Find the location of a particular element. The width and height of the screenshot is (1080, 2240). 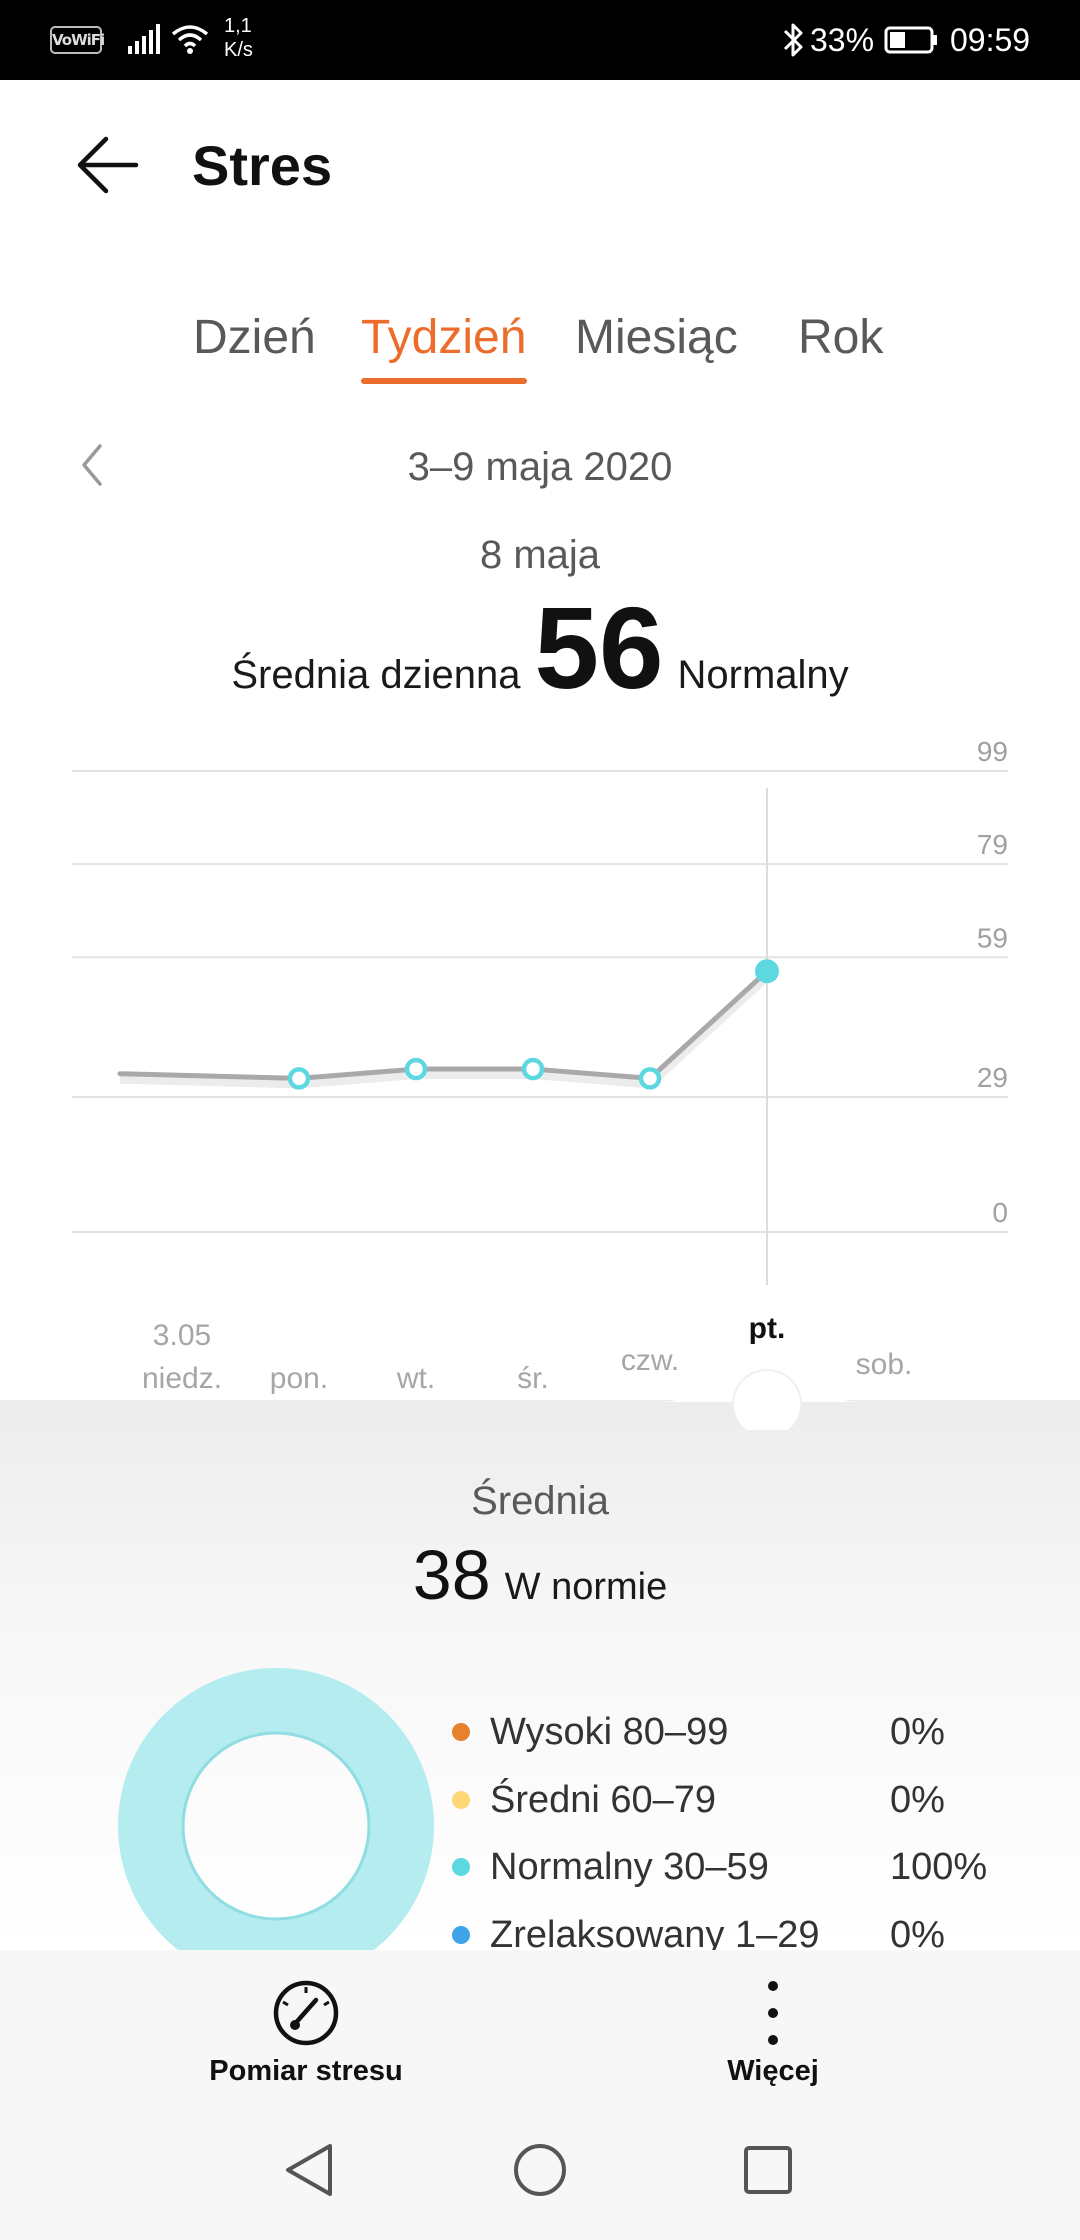

daily-average-status: Normalny is located at coordinates (763, 675).